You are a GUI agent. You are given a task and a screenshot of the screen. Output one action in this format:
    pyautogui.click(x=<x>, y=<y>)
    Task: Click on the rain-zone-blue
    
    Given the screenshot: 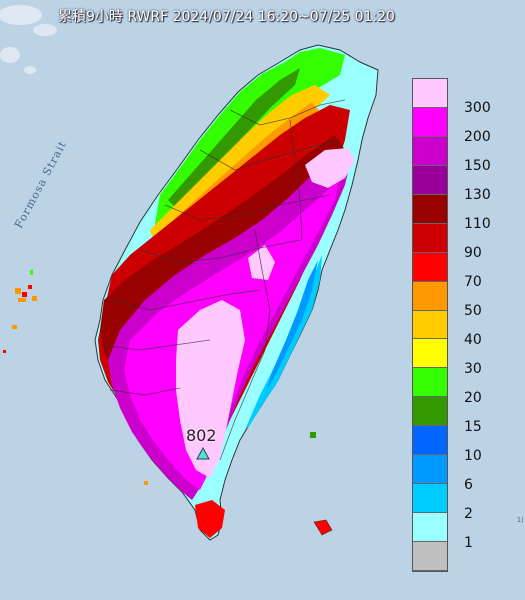 What is the action you would take?
    pyautogui.click(x=283, y=342)
    